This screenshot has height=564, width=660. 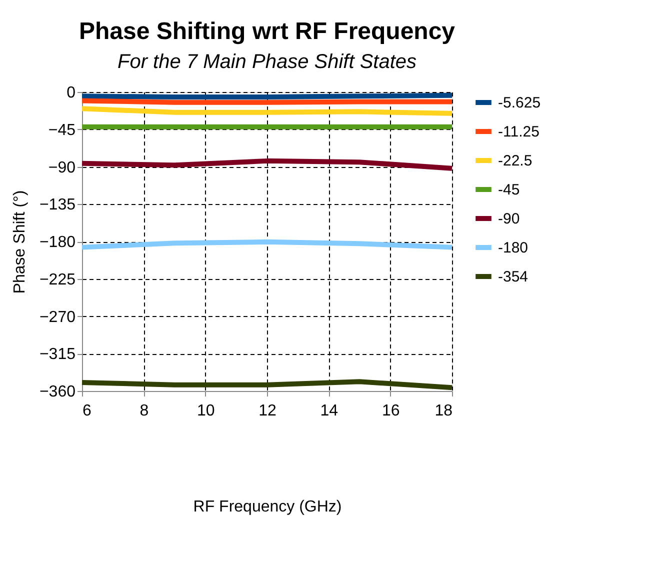 I want to click on y-tick-label: −45, so click(x=62, y=130).